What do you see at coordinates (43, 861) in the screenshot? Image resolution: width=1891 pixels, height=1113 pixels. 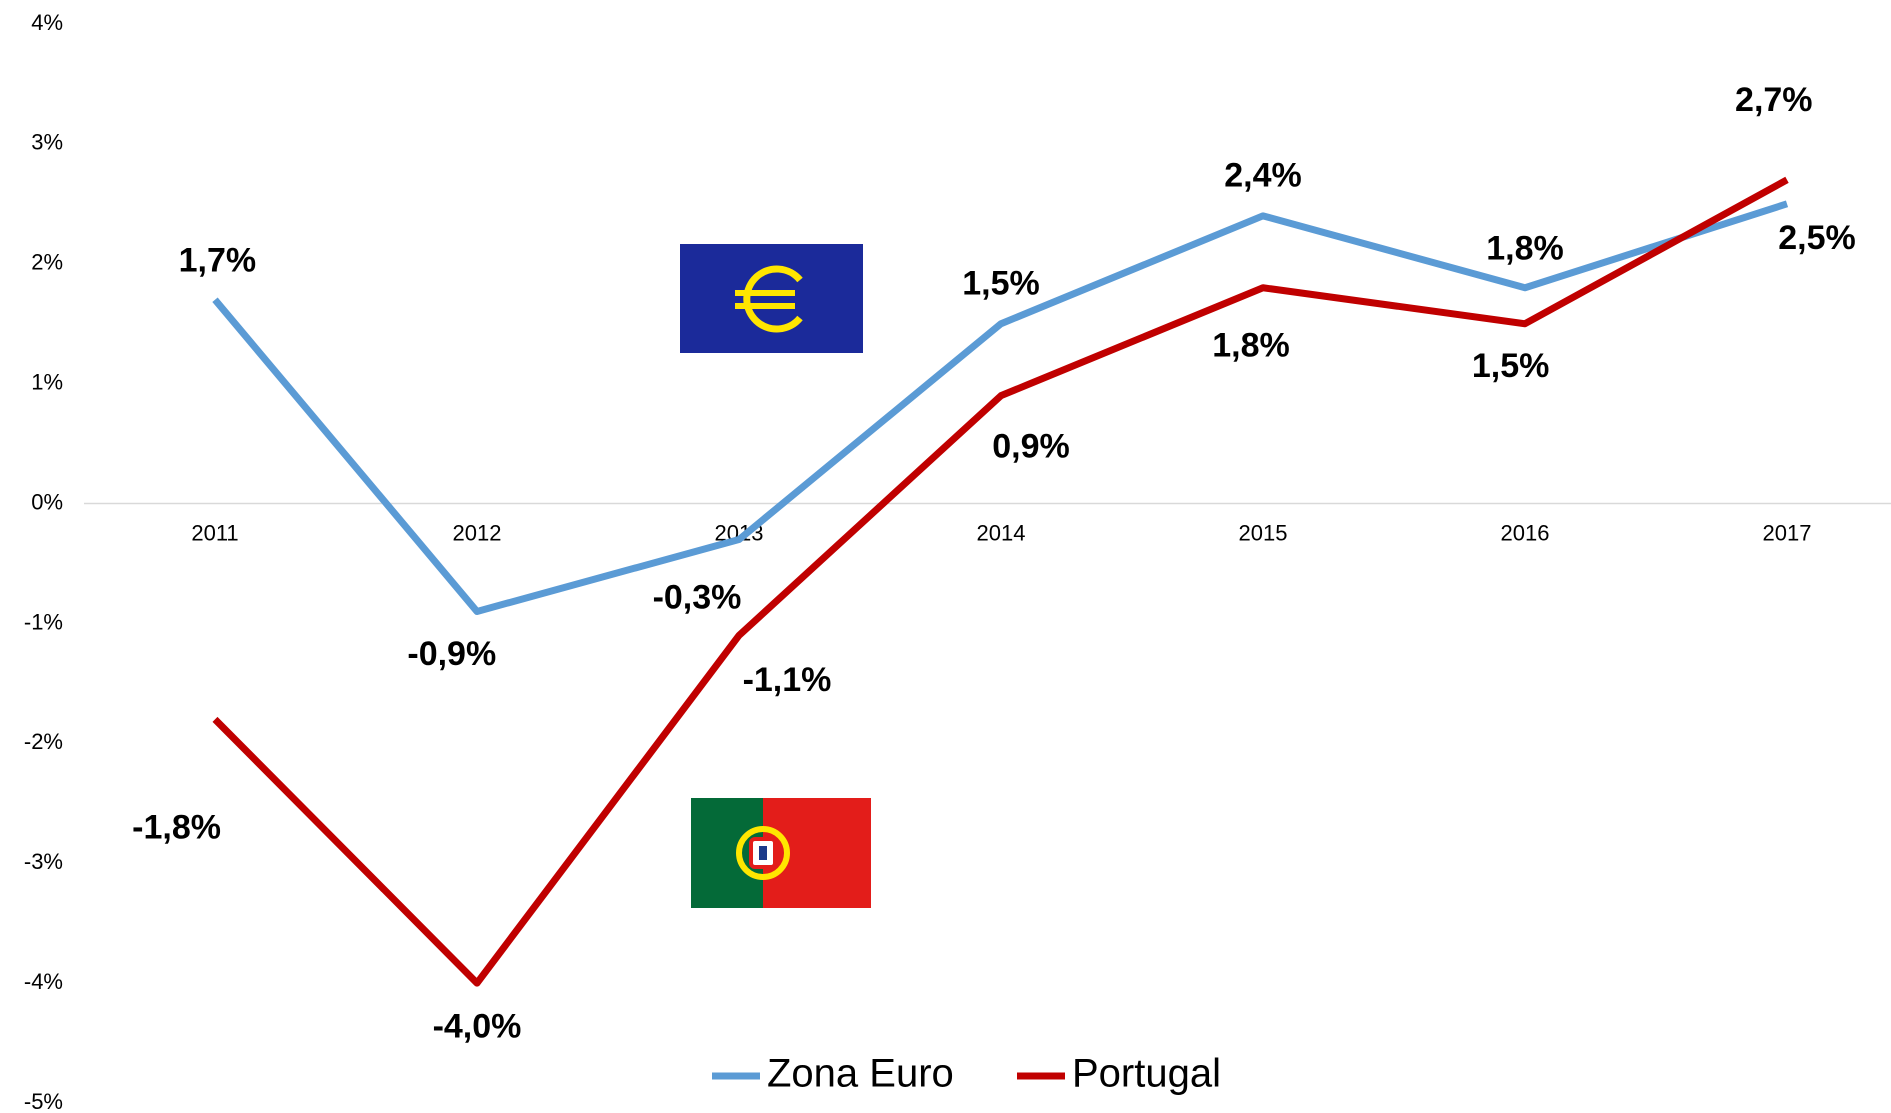 I see `y-tick-label: -3%` at bounding box center [43, 861].